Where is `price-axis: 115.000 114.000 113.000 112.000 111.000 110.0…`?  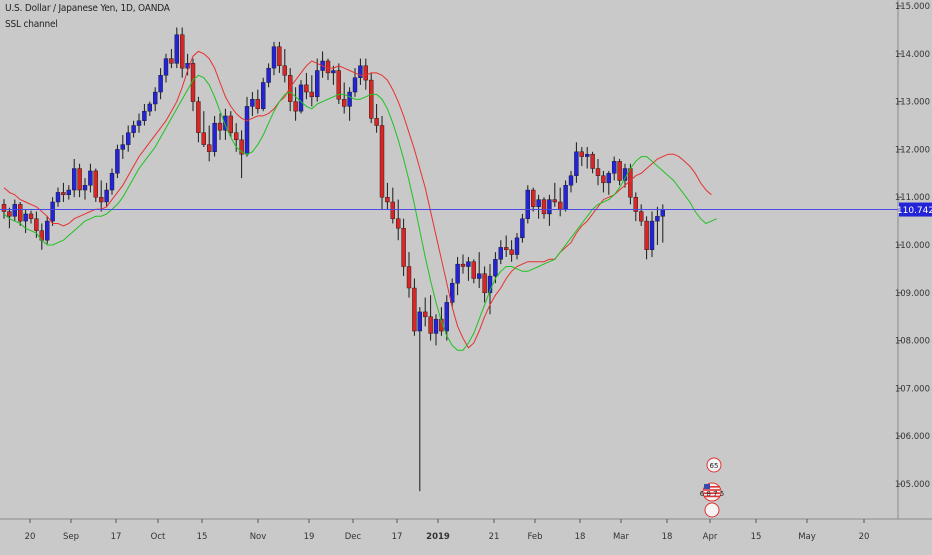 price-axis: 115.000 114.000 113.000 112.000 111.000 110.0… is located at coordinates (912, 246).